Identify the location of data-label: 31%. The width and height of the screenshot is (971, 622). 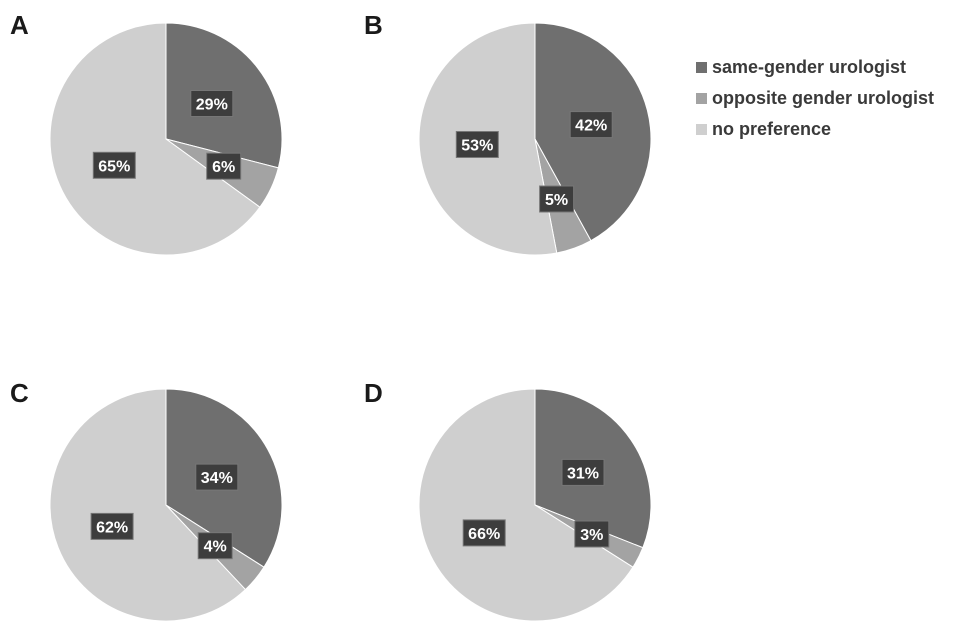
(583, 472).